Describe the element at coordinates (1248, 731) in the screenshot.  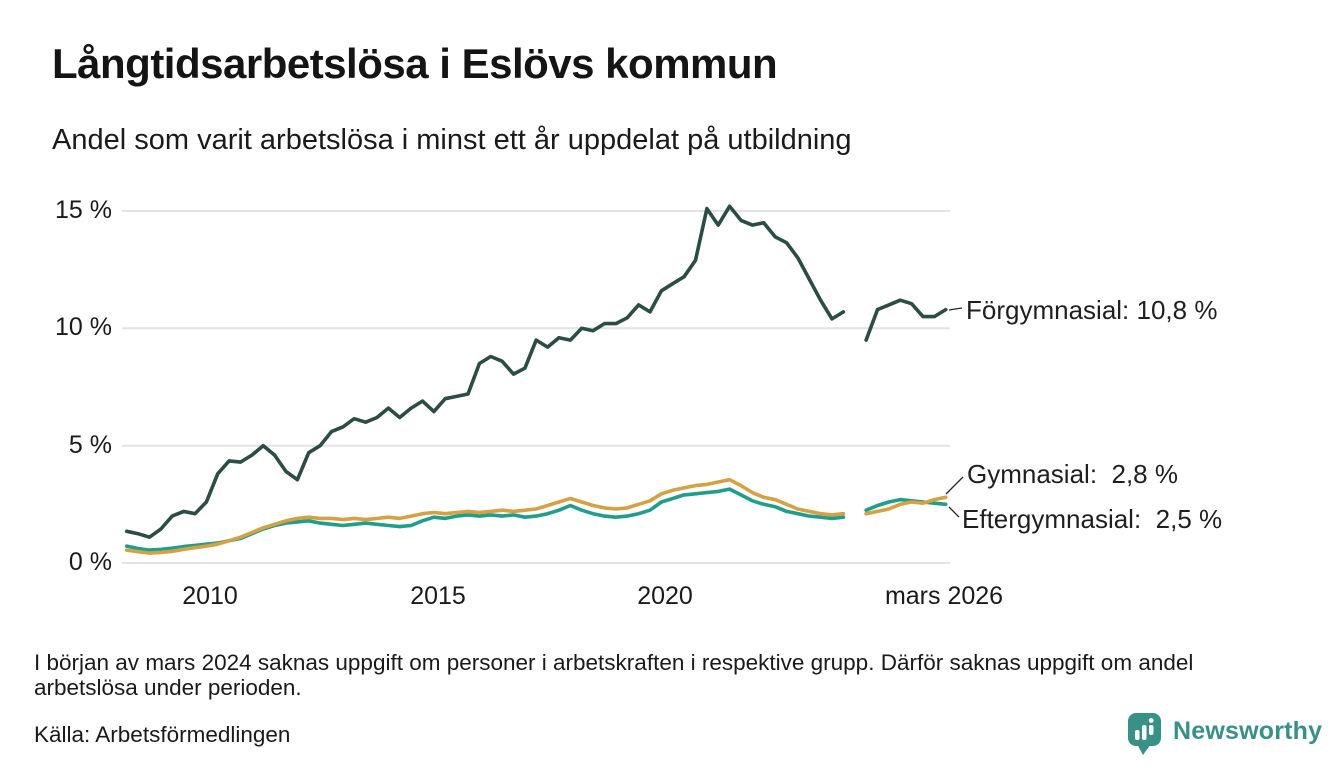
I see `newsworthy-brand-name: Newsworthy` at that location.